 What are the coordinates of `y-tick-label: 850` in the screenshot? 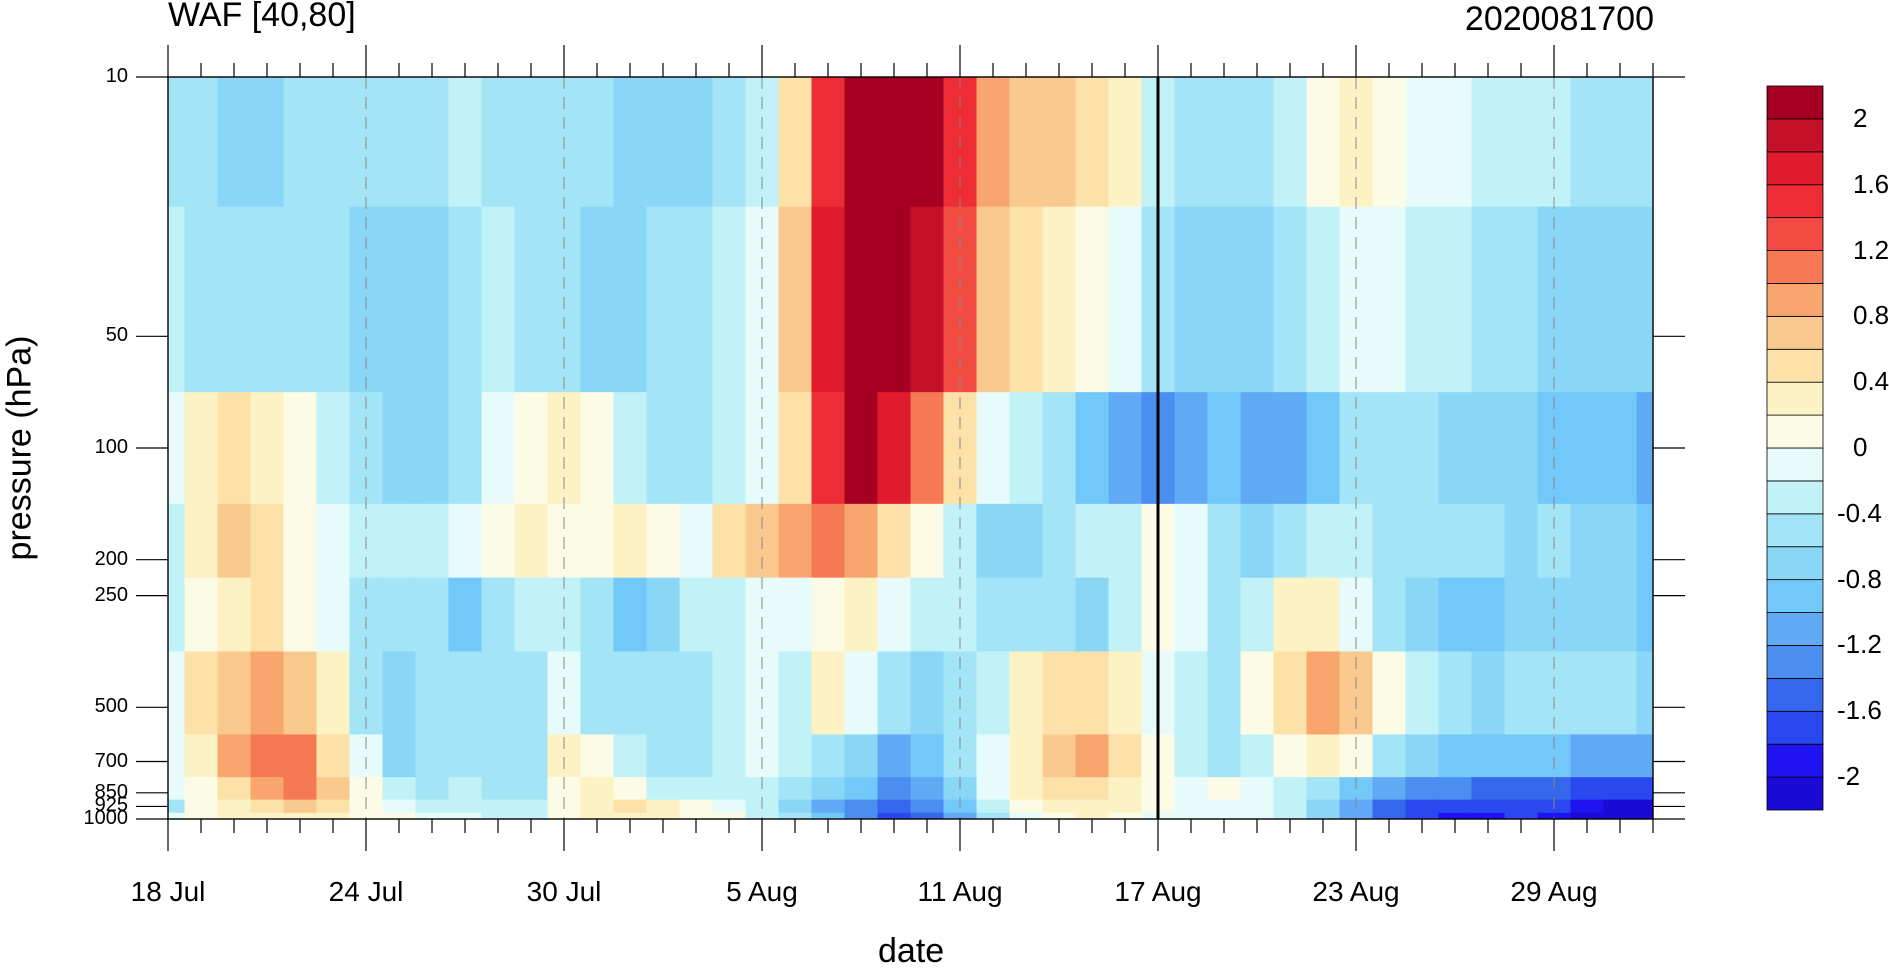 It's located at (111, 791).